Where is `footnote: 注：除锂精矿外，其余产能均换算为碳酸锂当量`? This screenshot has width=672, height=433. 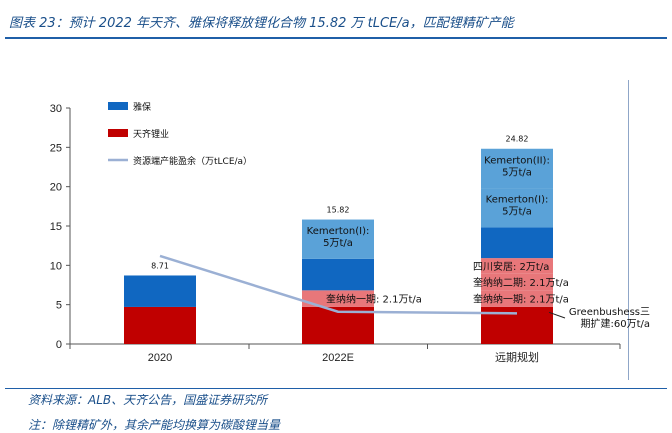
footnote: 注：除锂精矿外，其余产能均换算为碳酸锂当量 is located at coordinates (154, 425).